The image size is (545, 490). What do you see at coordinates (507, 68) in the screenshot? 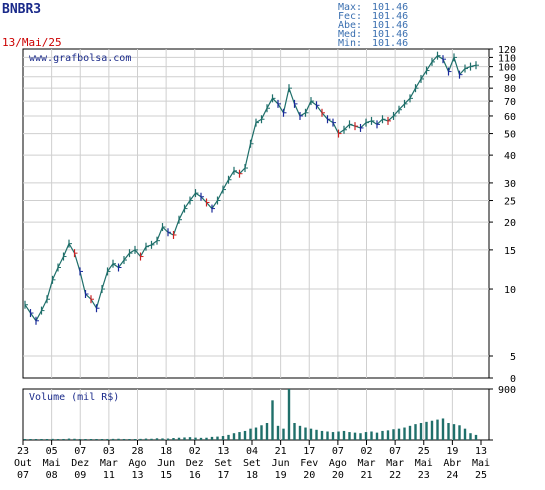
I see `price-tick-label: 100` at bounding box center [507, 68].